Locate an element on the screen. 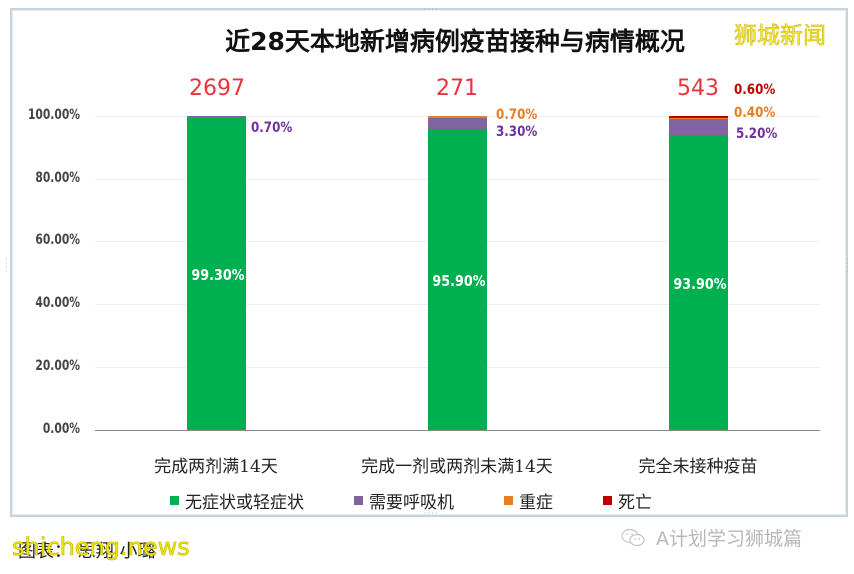 This screenshot has height=574, width=854. brand-watermark: 狮城新闻 is located at coordinates (780, 36).